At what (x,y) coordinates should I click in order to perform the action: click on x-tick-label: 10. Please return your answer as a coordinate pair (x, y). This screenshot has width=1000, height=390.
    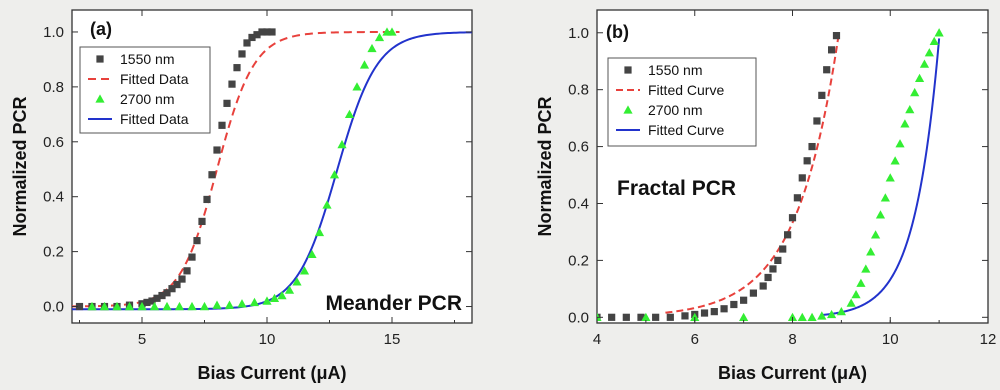
    Looking at the image, I should click on (890, 339).